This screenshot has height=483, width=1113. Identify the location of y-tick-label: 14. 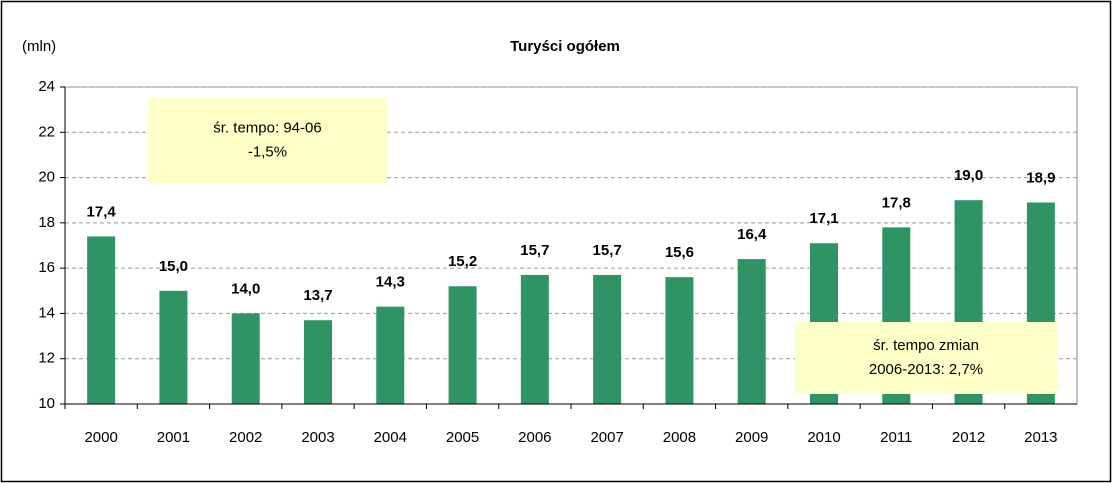
(46, 312).